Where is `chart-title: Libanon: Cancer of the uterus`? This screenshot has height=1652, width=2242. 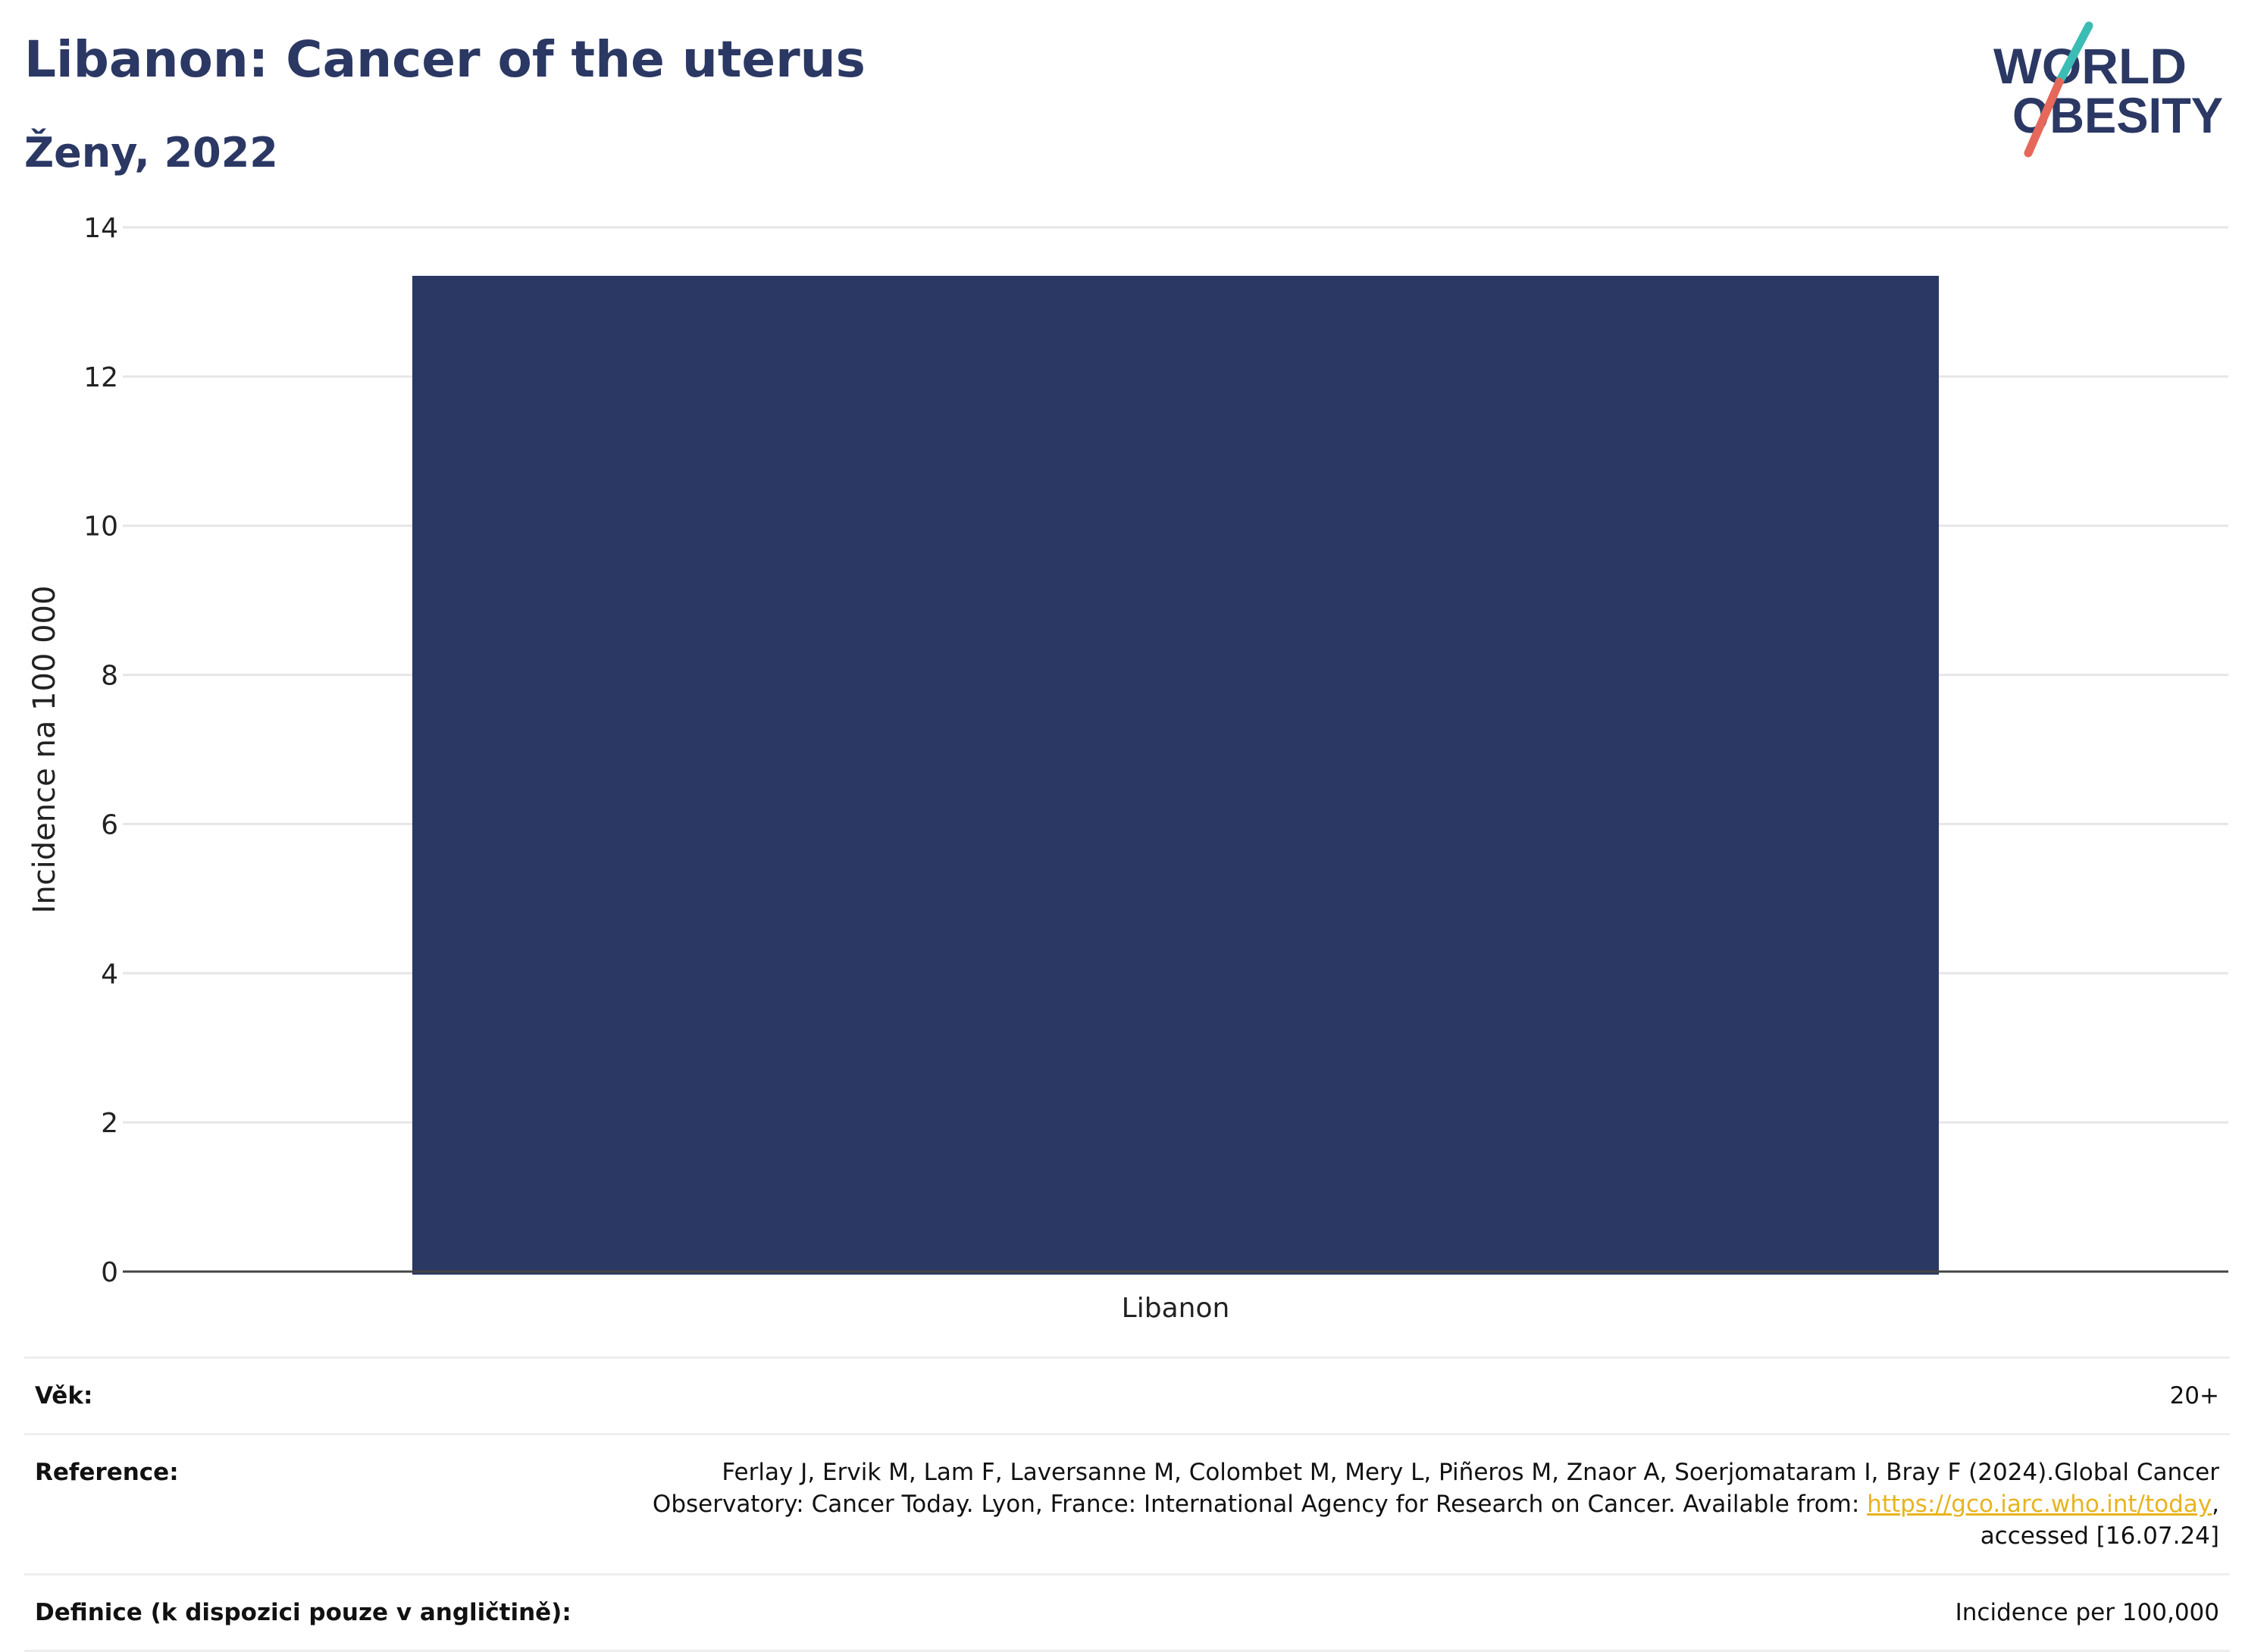 chart-title: Libanon: Cancer of the uterus is located at coordinates (445, 59).